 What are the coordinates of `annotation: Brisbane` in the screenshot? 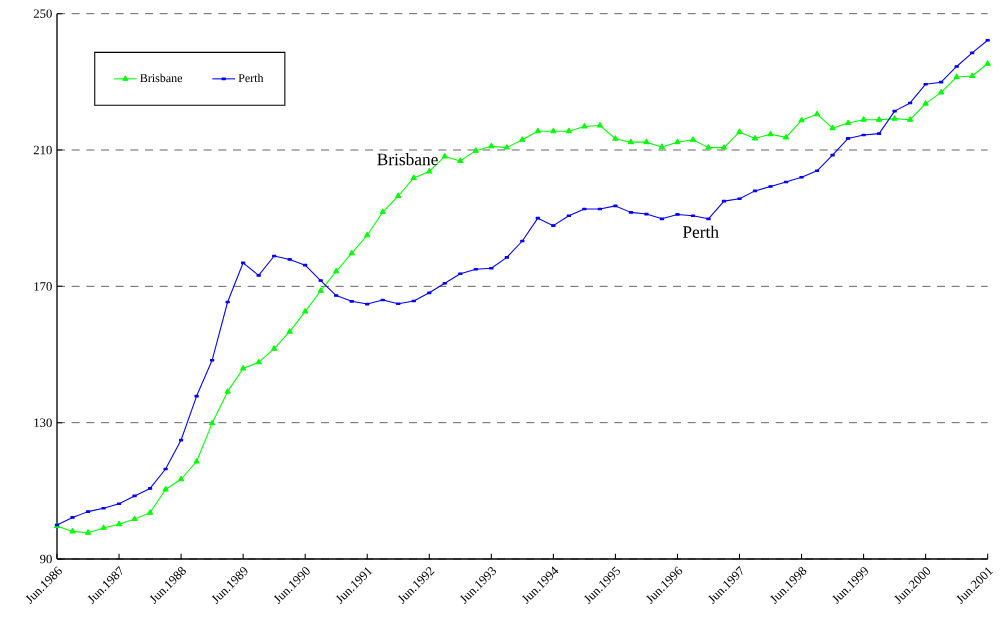 It's located at (407, 159).